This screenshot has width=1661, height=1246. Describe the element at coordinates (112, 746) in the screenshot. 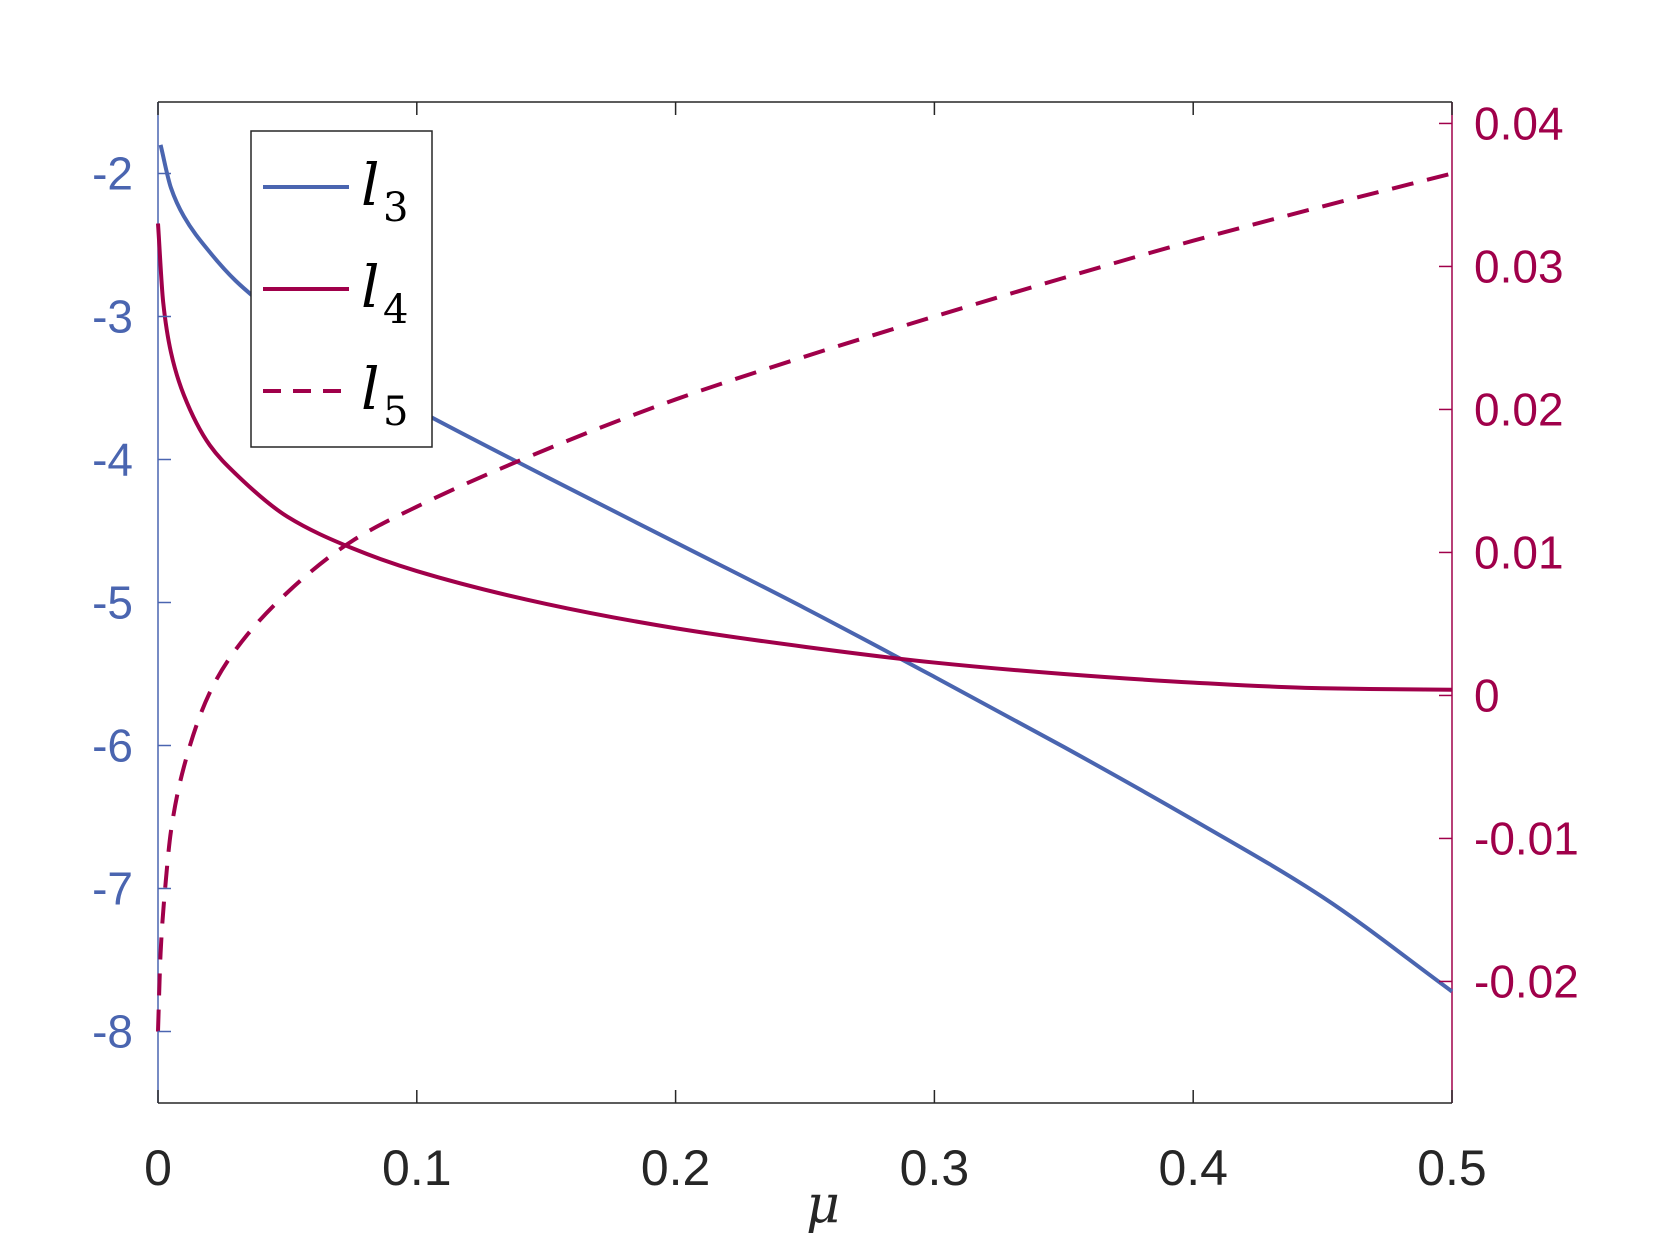

I see `left-tick-label: -6` at that location.